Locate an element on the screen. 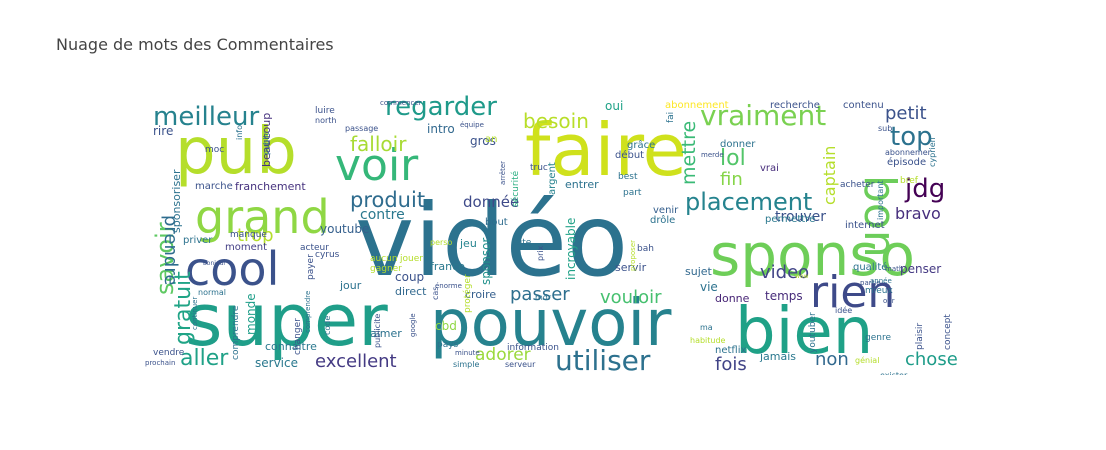  cloud-word: vraiment is located at coordinates (763, 115).